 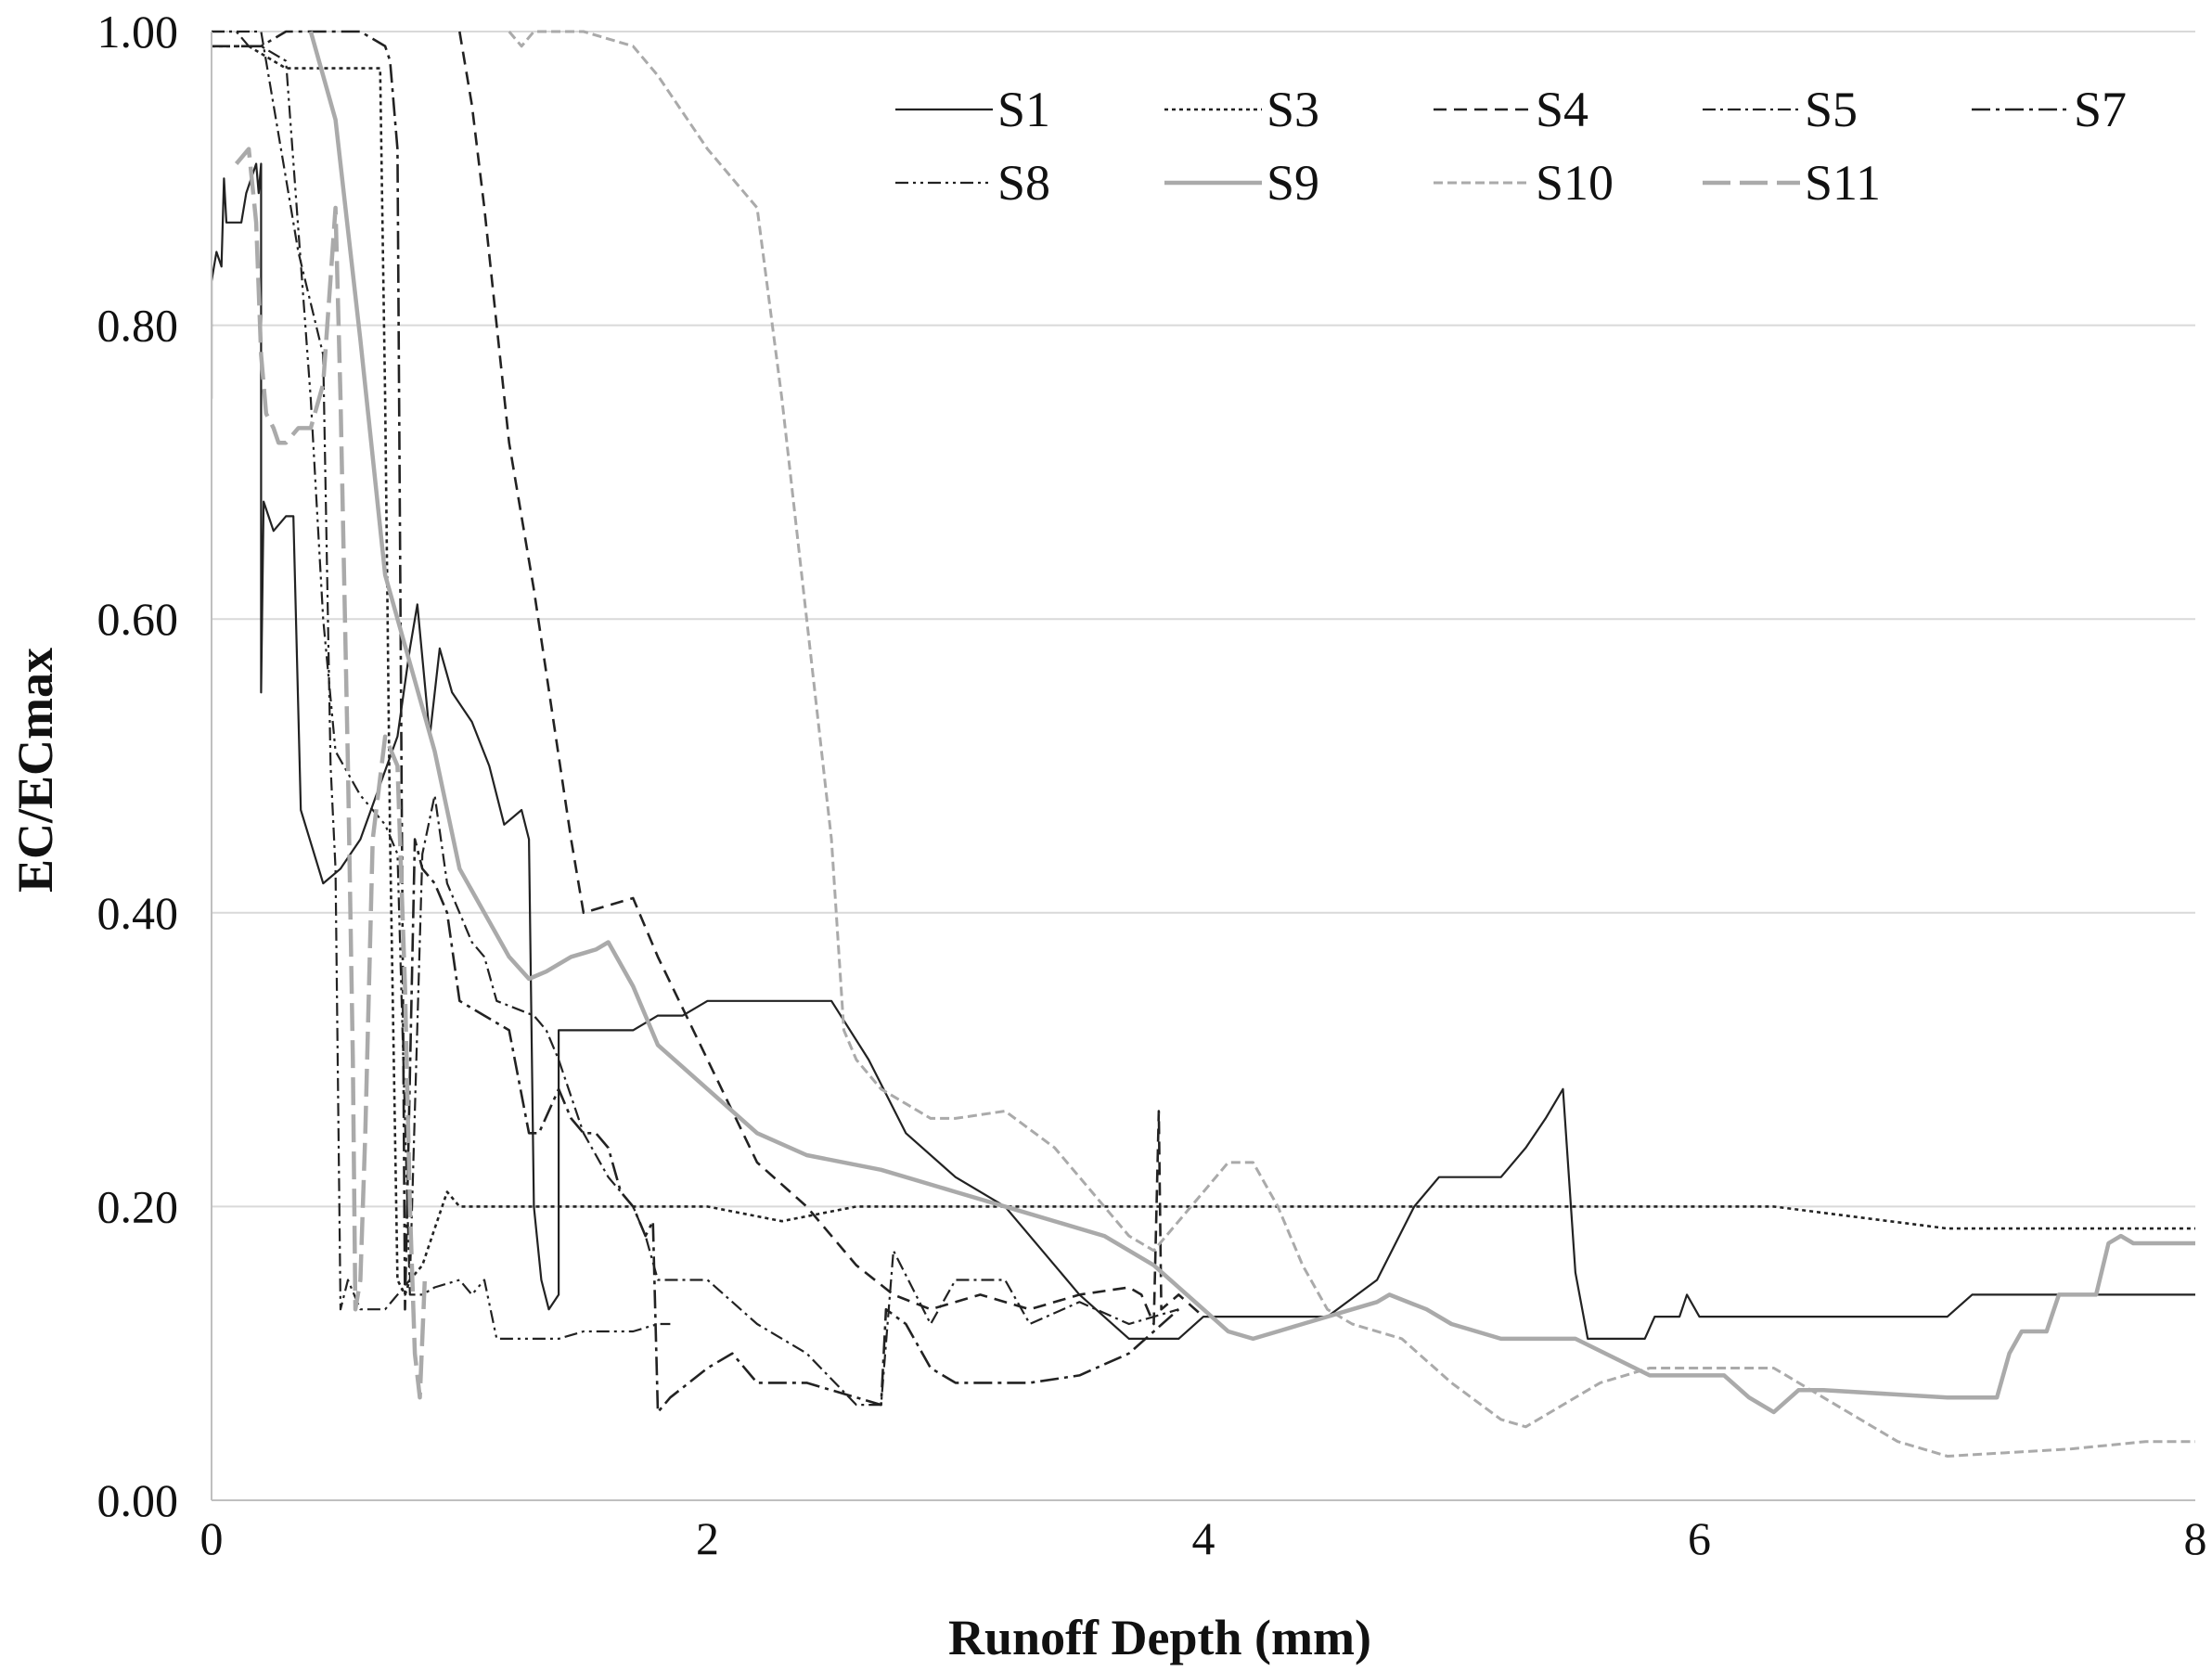 I want to click on legend-item-s5: S5, so click(x=1781, y=109).